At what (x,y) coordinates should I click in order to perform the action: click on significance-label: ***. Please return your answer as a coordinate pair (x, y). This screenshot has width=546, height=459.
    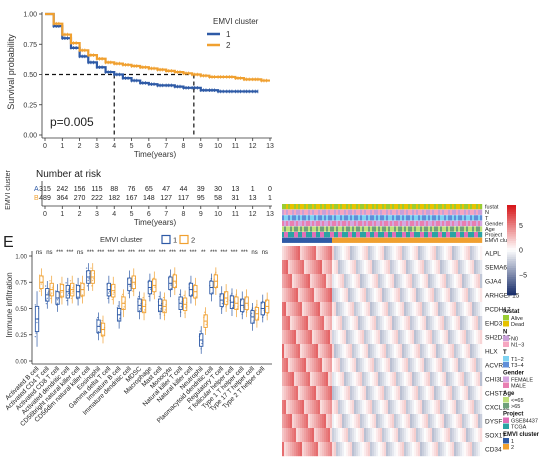
    Looking at the image, I should click on (132, 253).